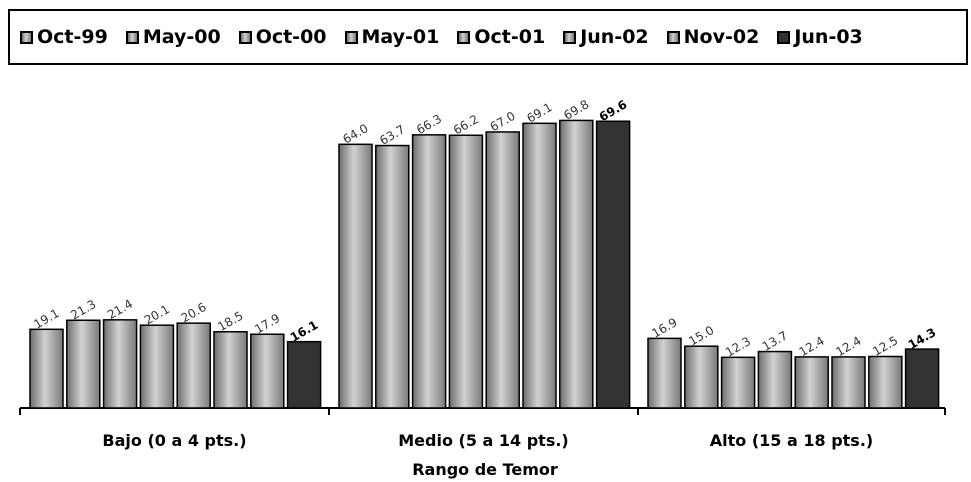  Describe the element at coordinates (429, 124) in the screenshot. I see `data-label: 66.3` at that location.